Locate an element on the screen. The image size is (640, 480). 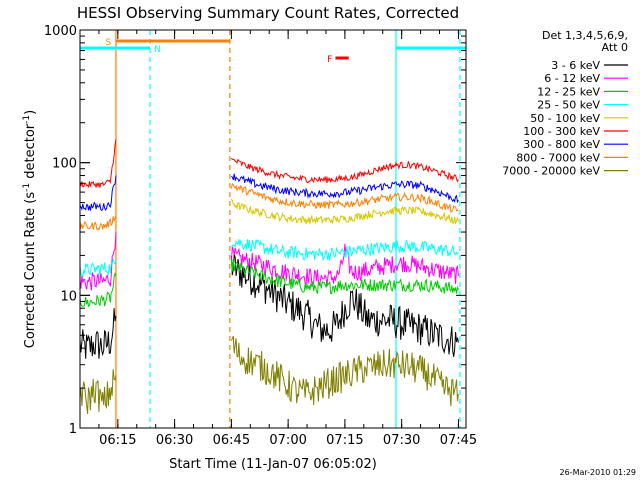
y-axis-label-mid: detector is located at coordinates (30, 153).